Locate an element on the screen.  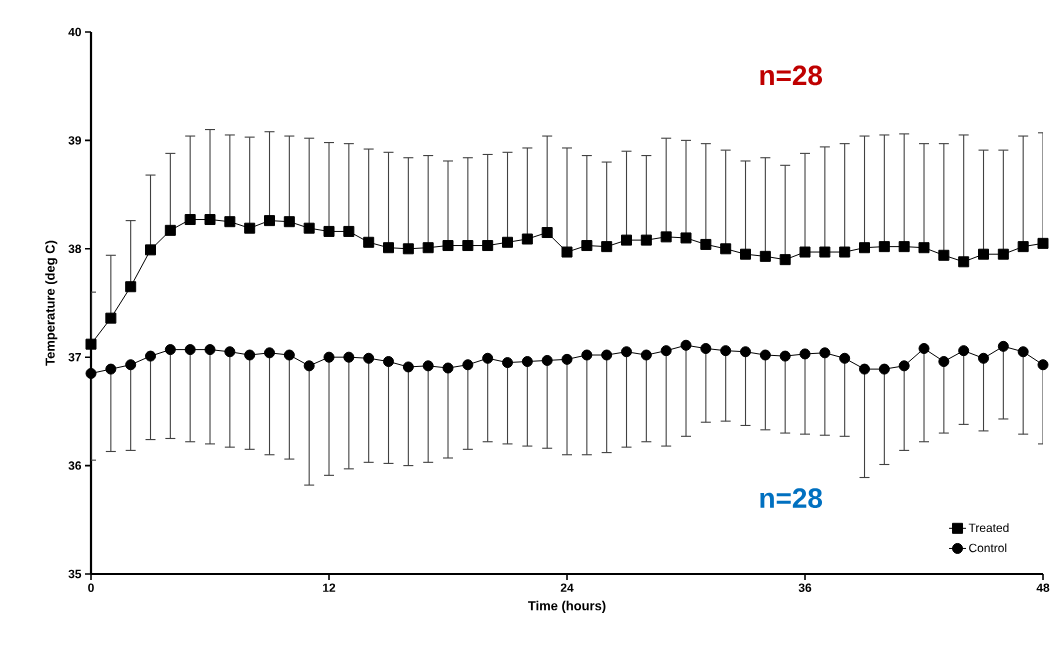
x-tick-label: 36 is located at coordinates (805, 587).